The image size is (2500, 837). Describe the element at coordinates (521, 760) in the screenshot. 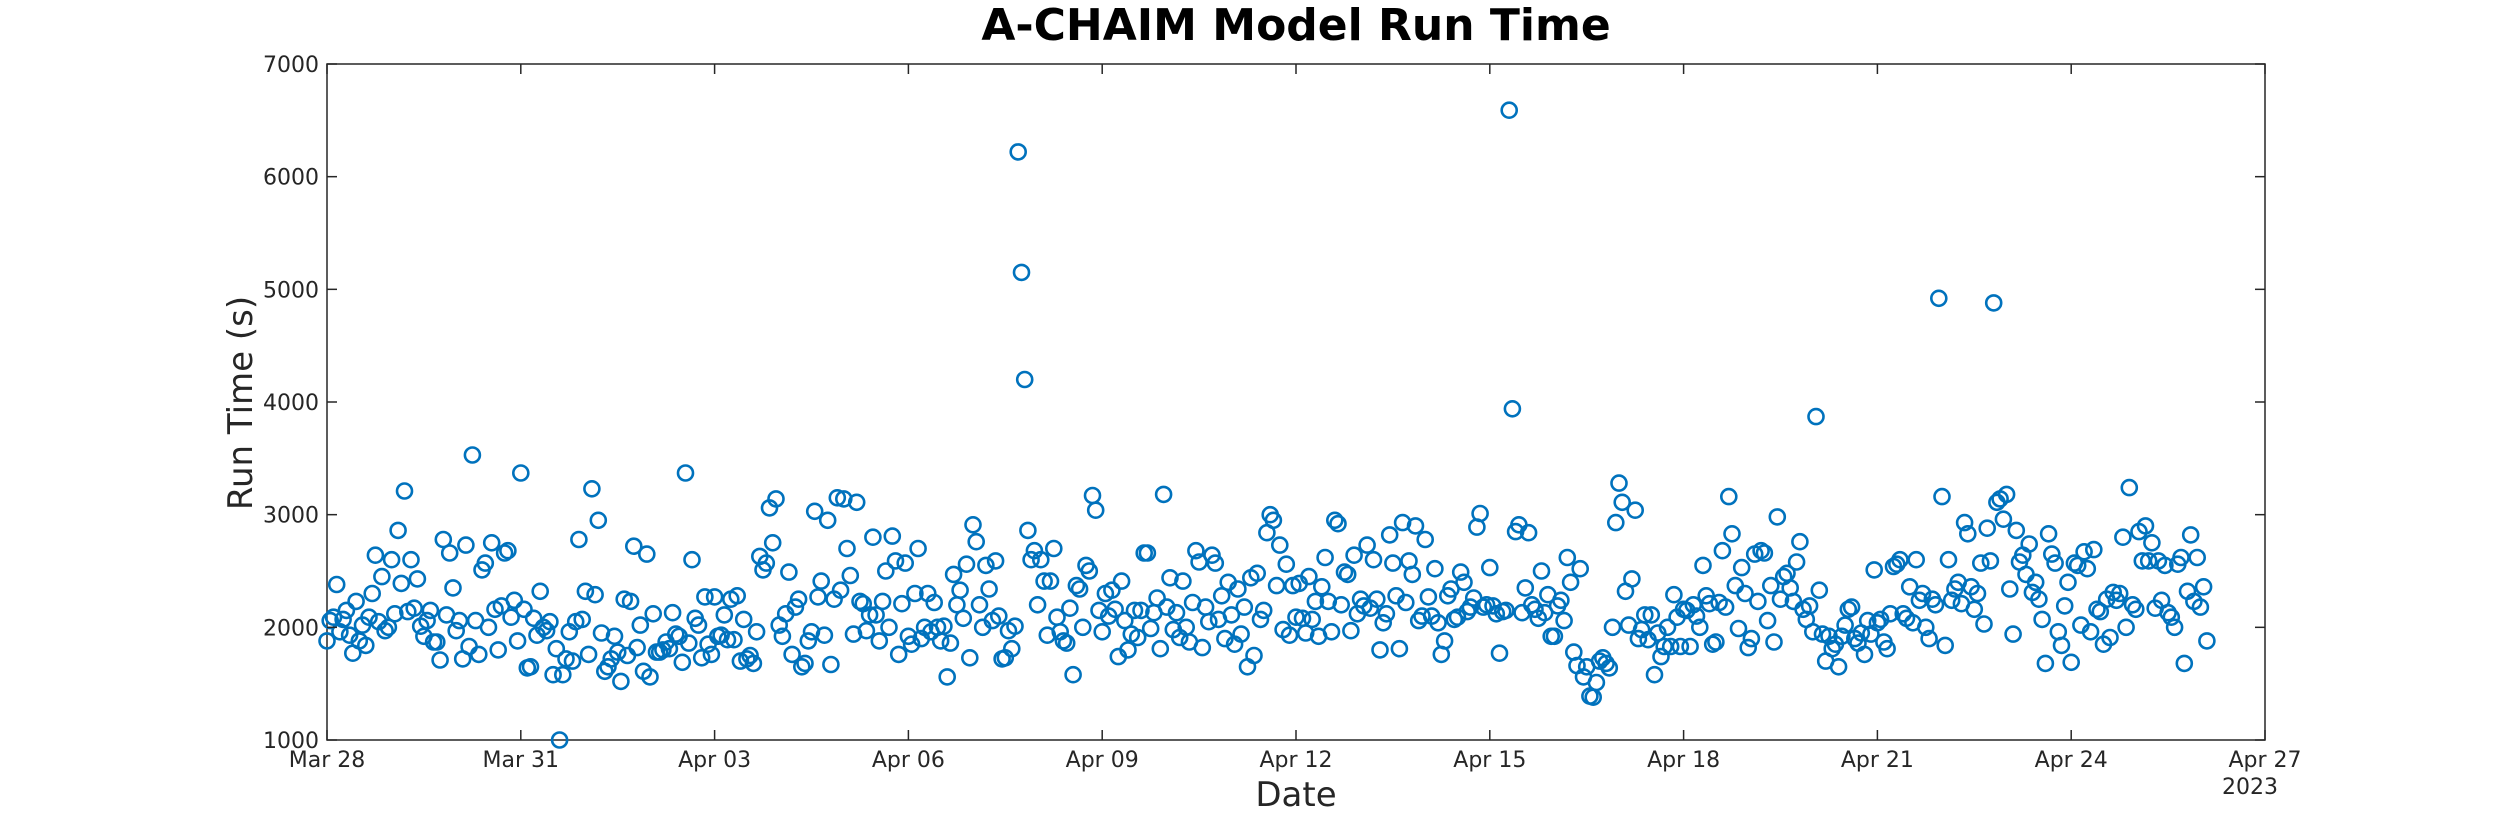

I see `x-tick-label: Mar 31` at that location.